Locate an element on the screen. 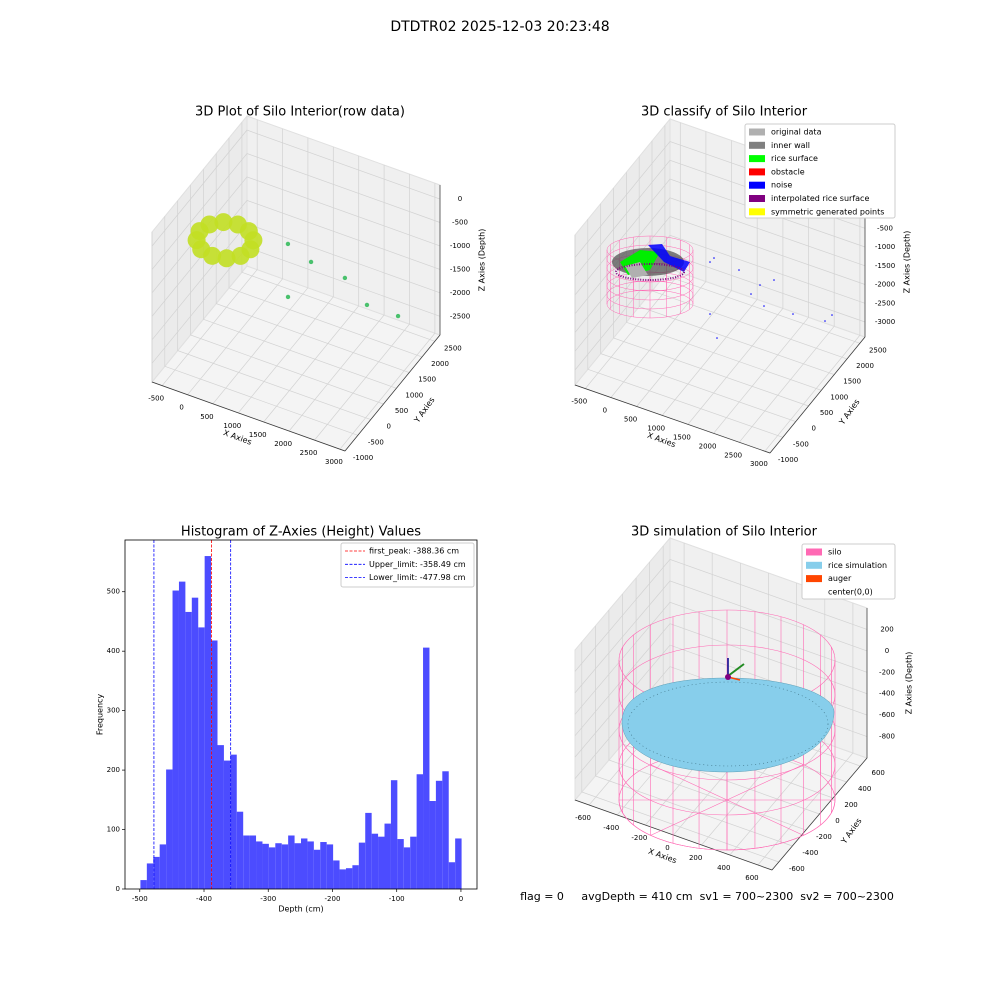 The height and width of the screenshot is (1000, 1000). legend-label: auger is located at coordinates (840, 578).